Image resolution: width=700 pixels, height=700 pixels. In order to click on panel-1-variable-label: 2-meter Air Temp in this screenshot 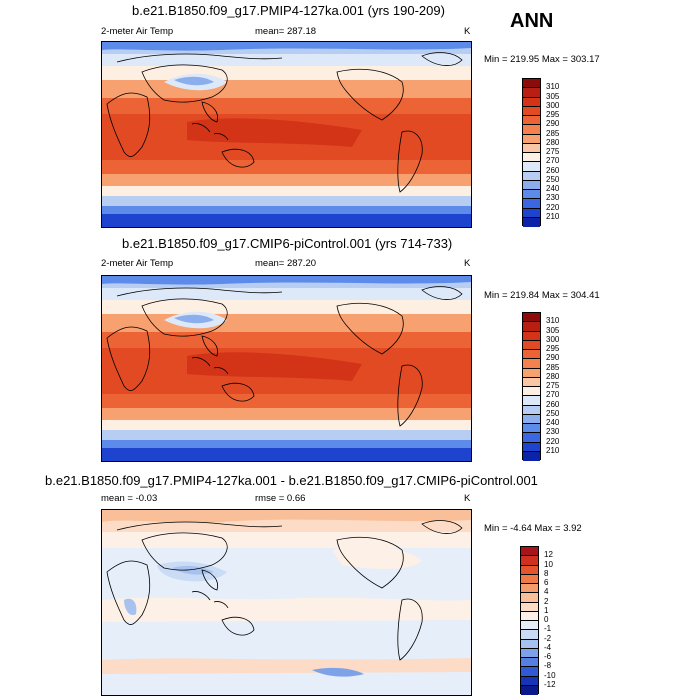, I will do `click(137, 31)`.